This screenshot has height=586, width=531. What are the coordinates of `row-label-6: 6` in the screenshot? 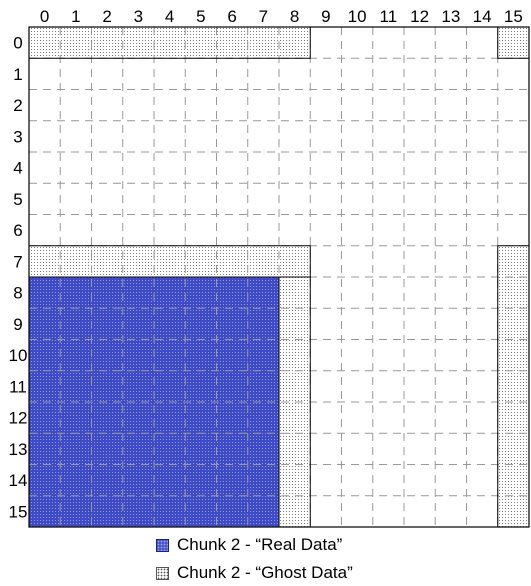 It's located at (17, 230).